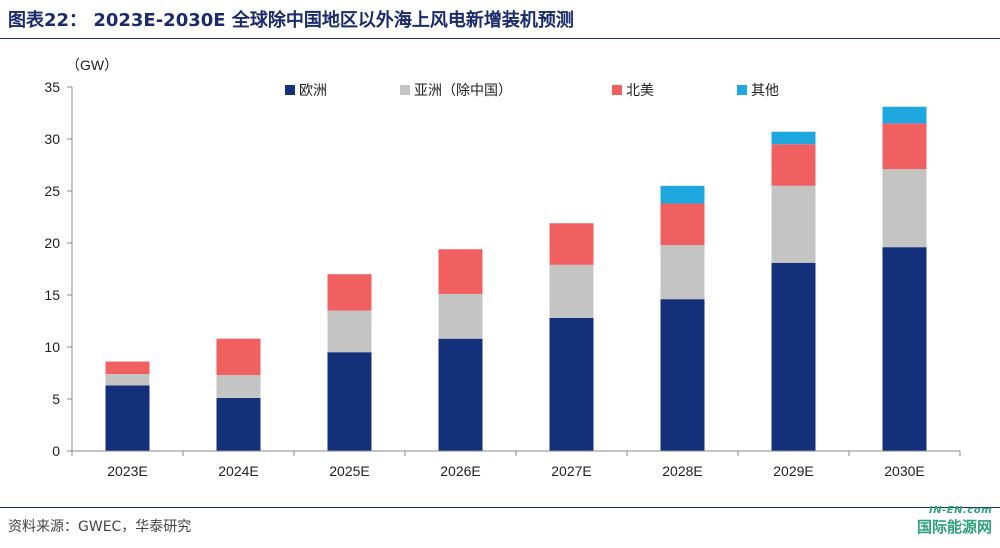  I want to click on x-tick-label: 2030E, so click(904, 471).